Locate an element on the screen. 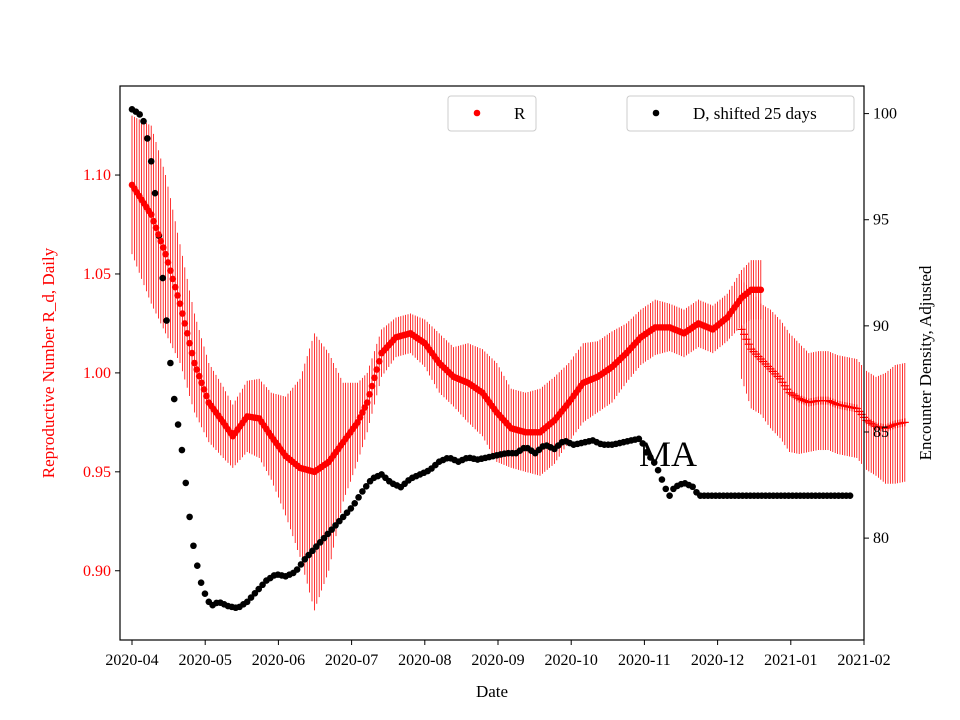 Image resolution: width=960 pixels, height=720 pixels. legend-d: D, shifted 25 days is located at coordinates (740, 113).